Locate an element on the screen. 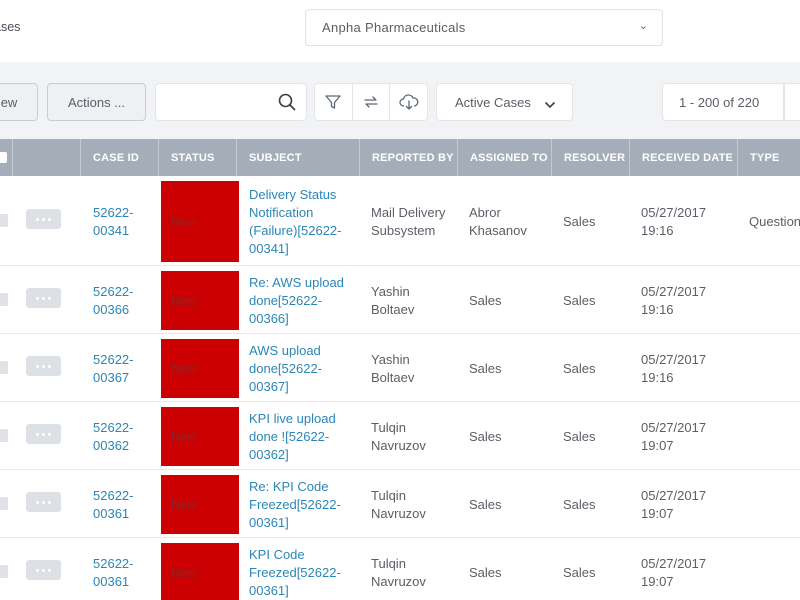  column-header-resolver: RESOLVER is located at coordinates (590, 157).